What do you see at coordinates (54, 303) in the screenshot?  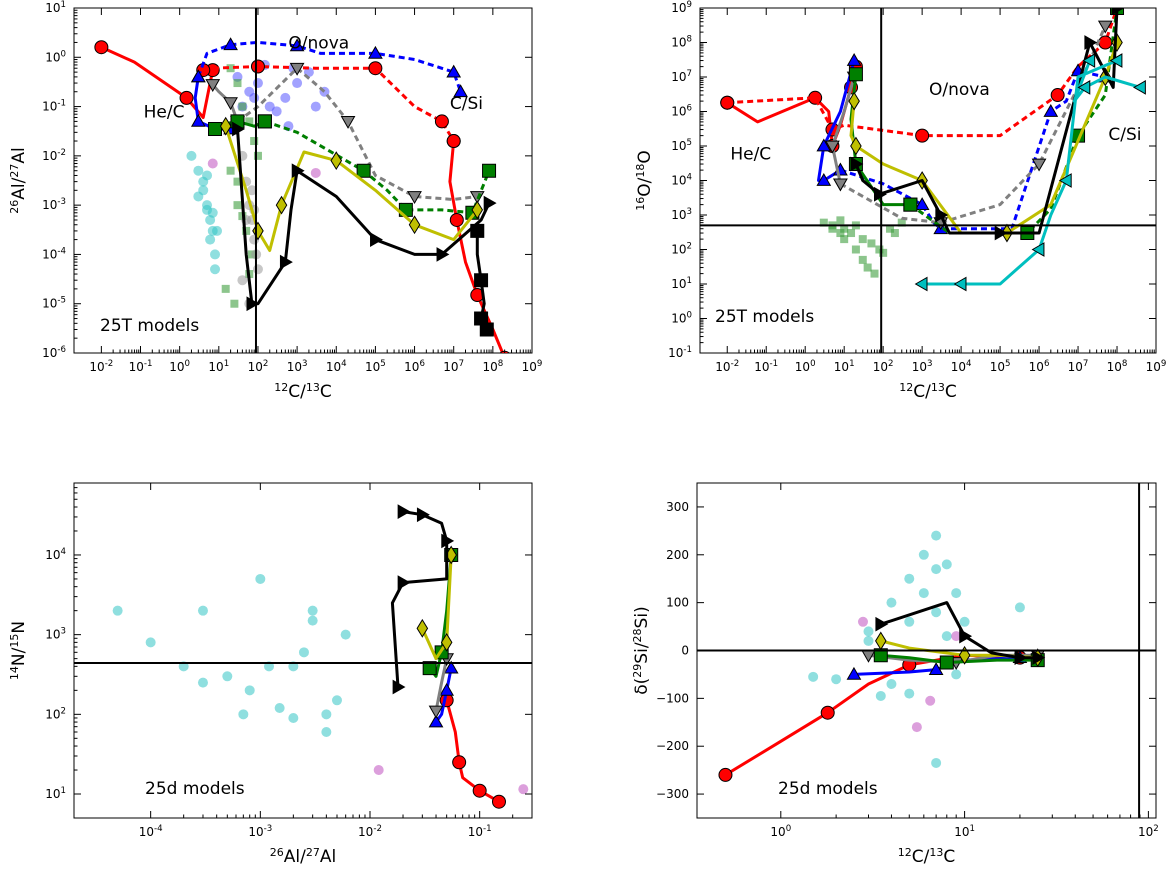 I see `y-tick-label: 10-5` at bounding box center [54, 303].